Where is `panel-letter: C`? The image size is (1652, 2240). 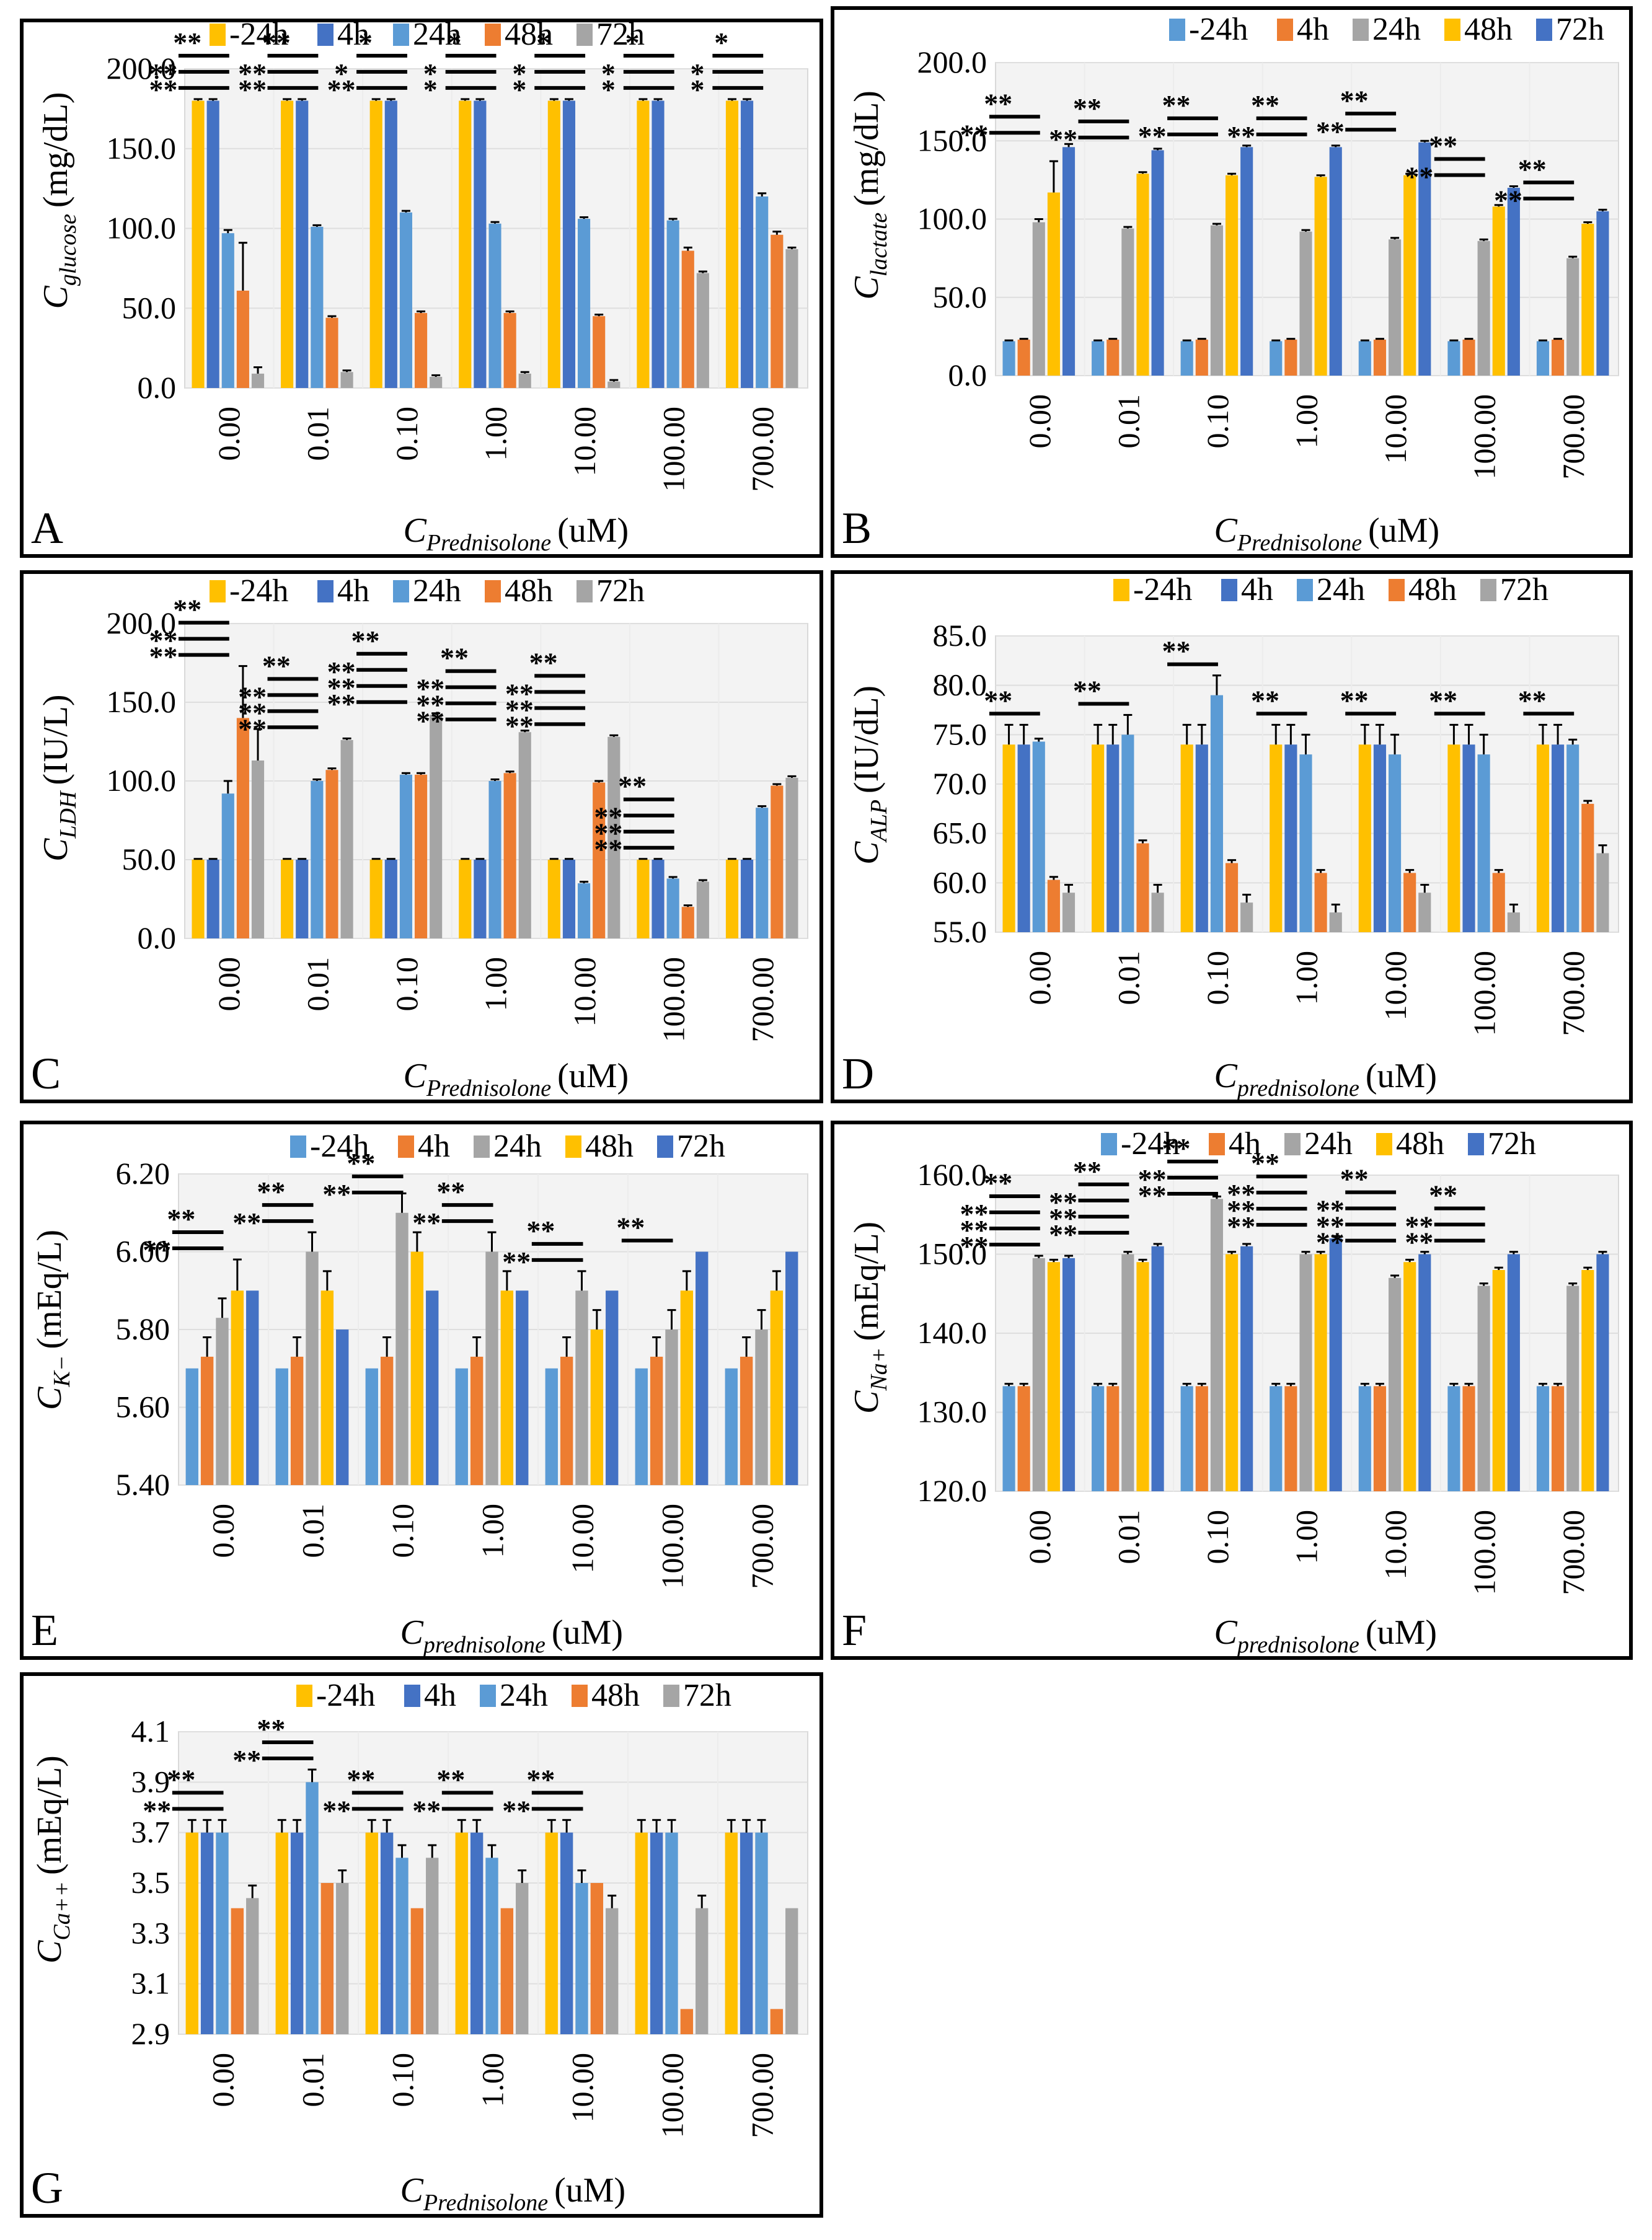 panel-letter: C is located at coordinates (46, 1073).